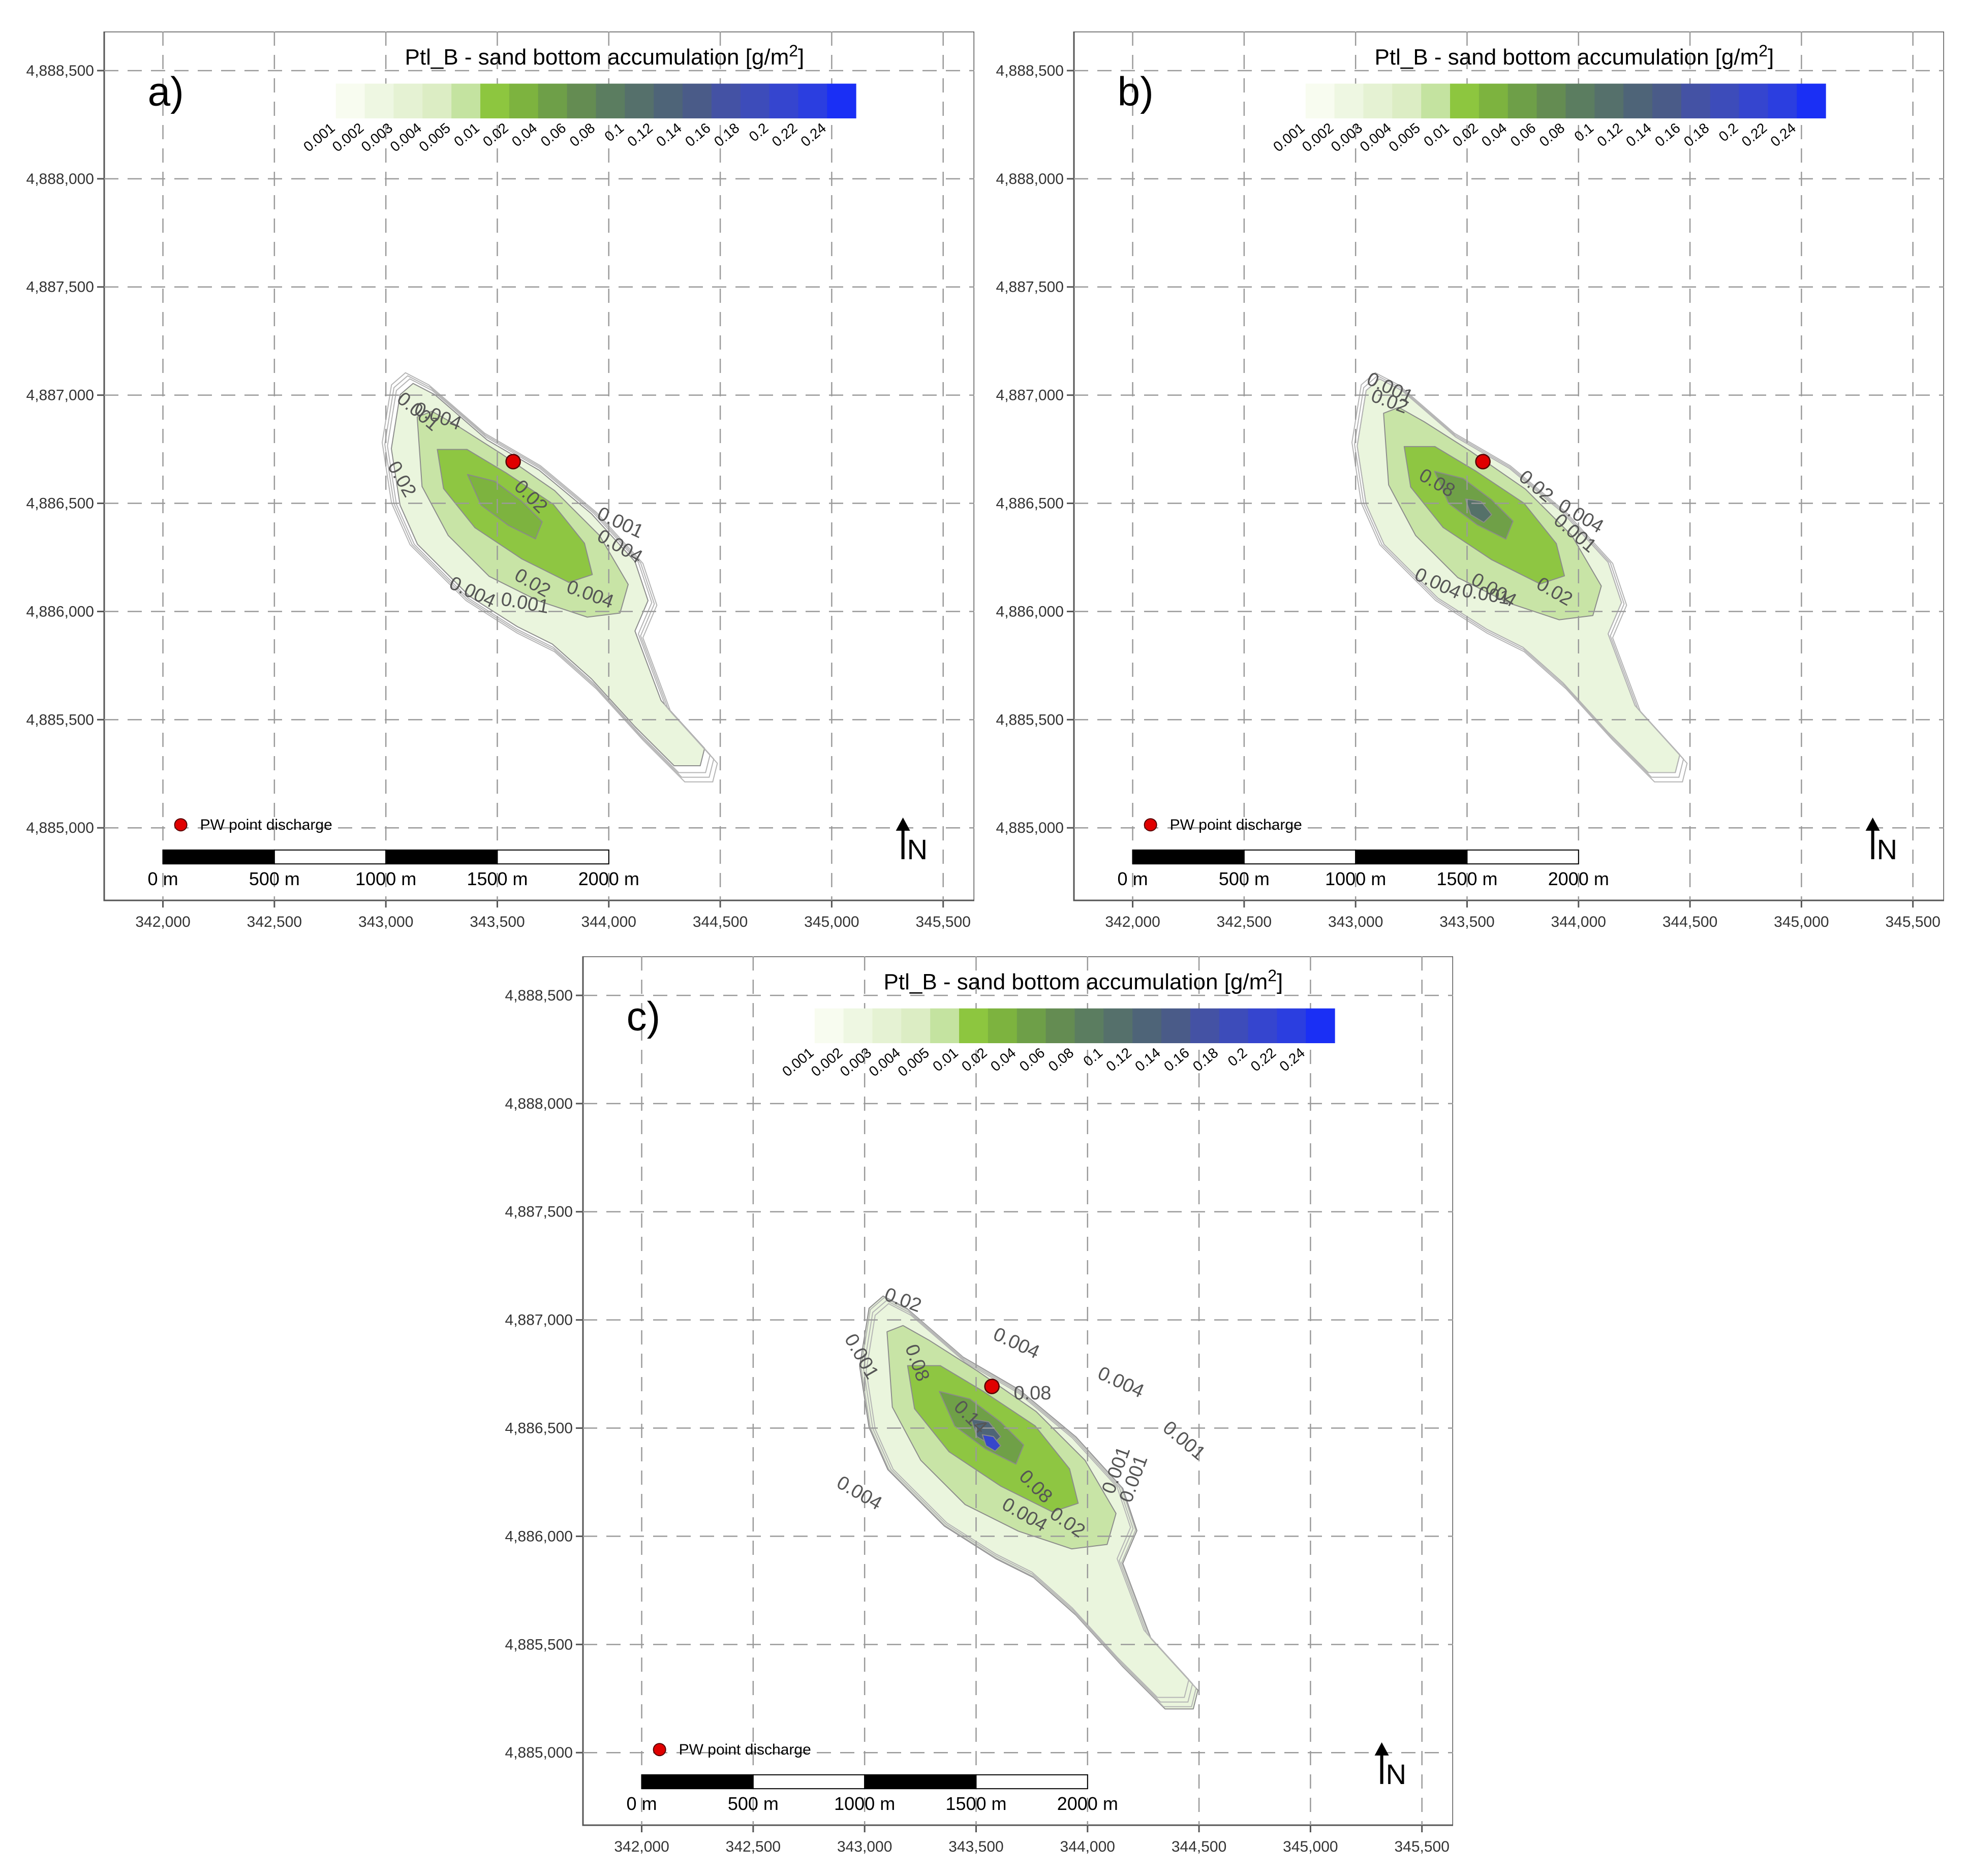 The width and height of the screenshot is (1971, 1876). I want to click on y-tick-label: 4,887,000, so click(60, 395).